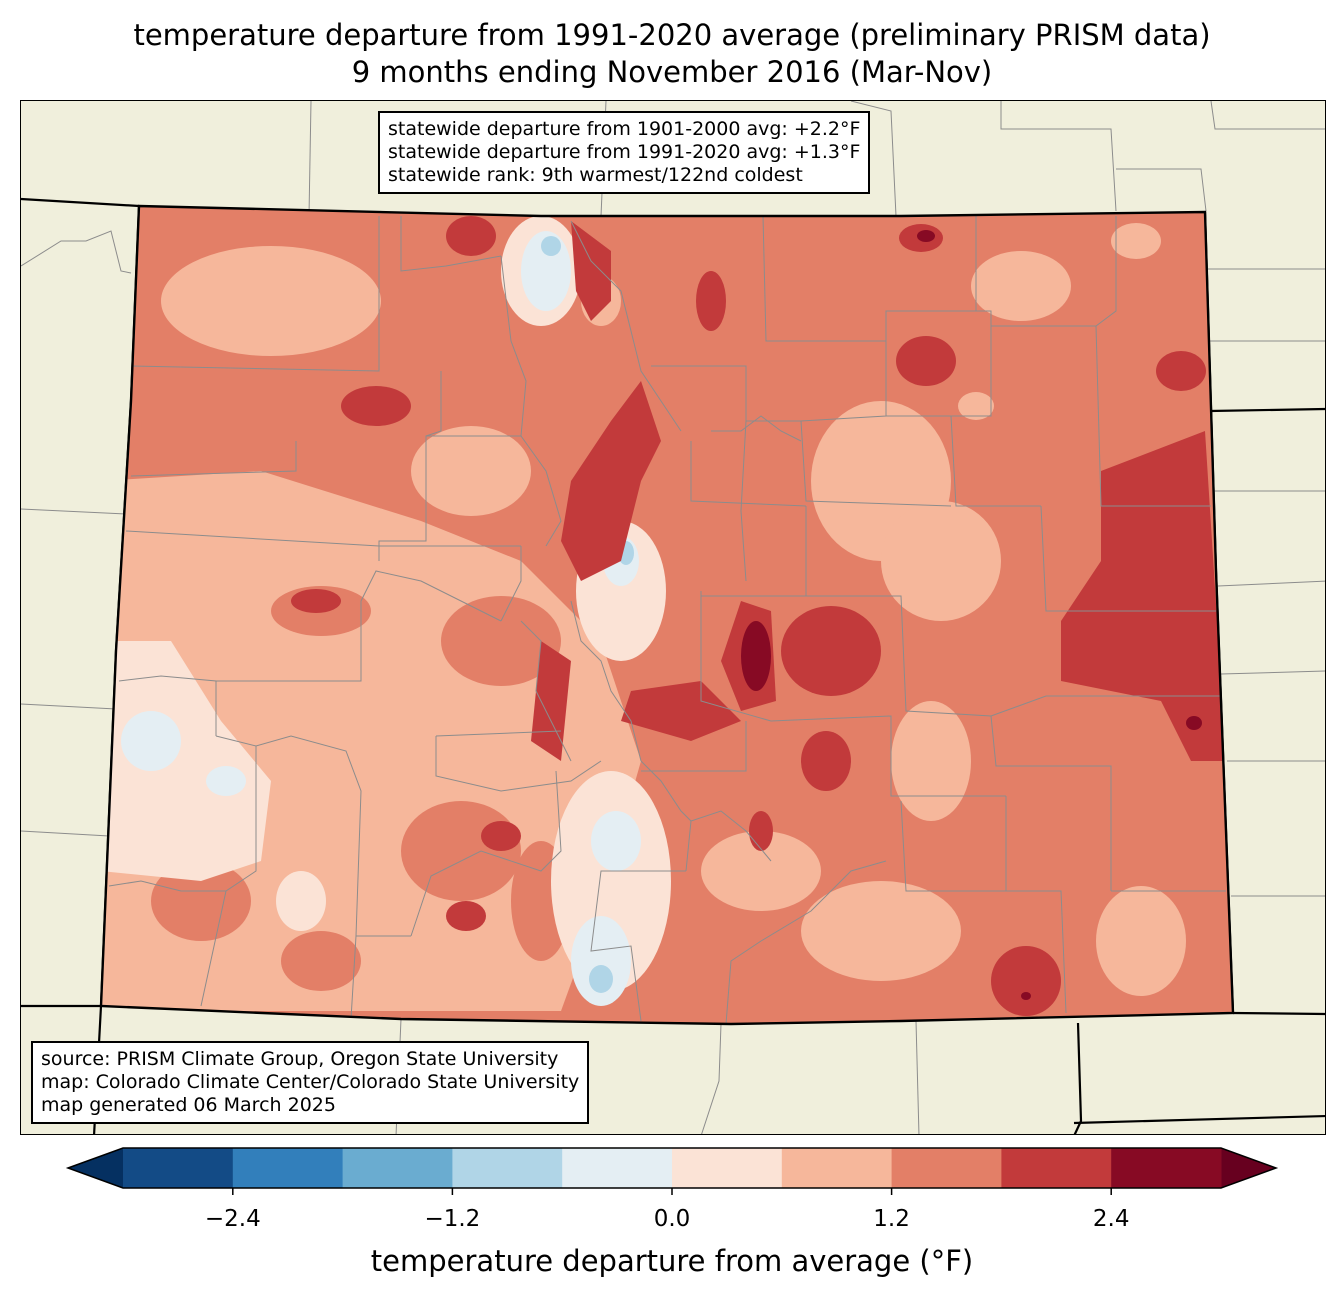  What do you see at coordinates (891, 1219) in the screenshot?
I see `colorbar-tick-label: 1.2` at bounding box center [891, 1219].